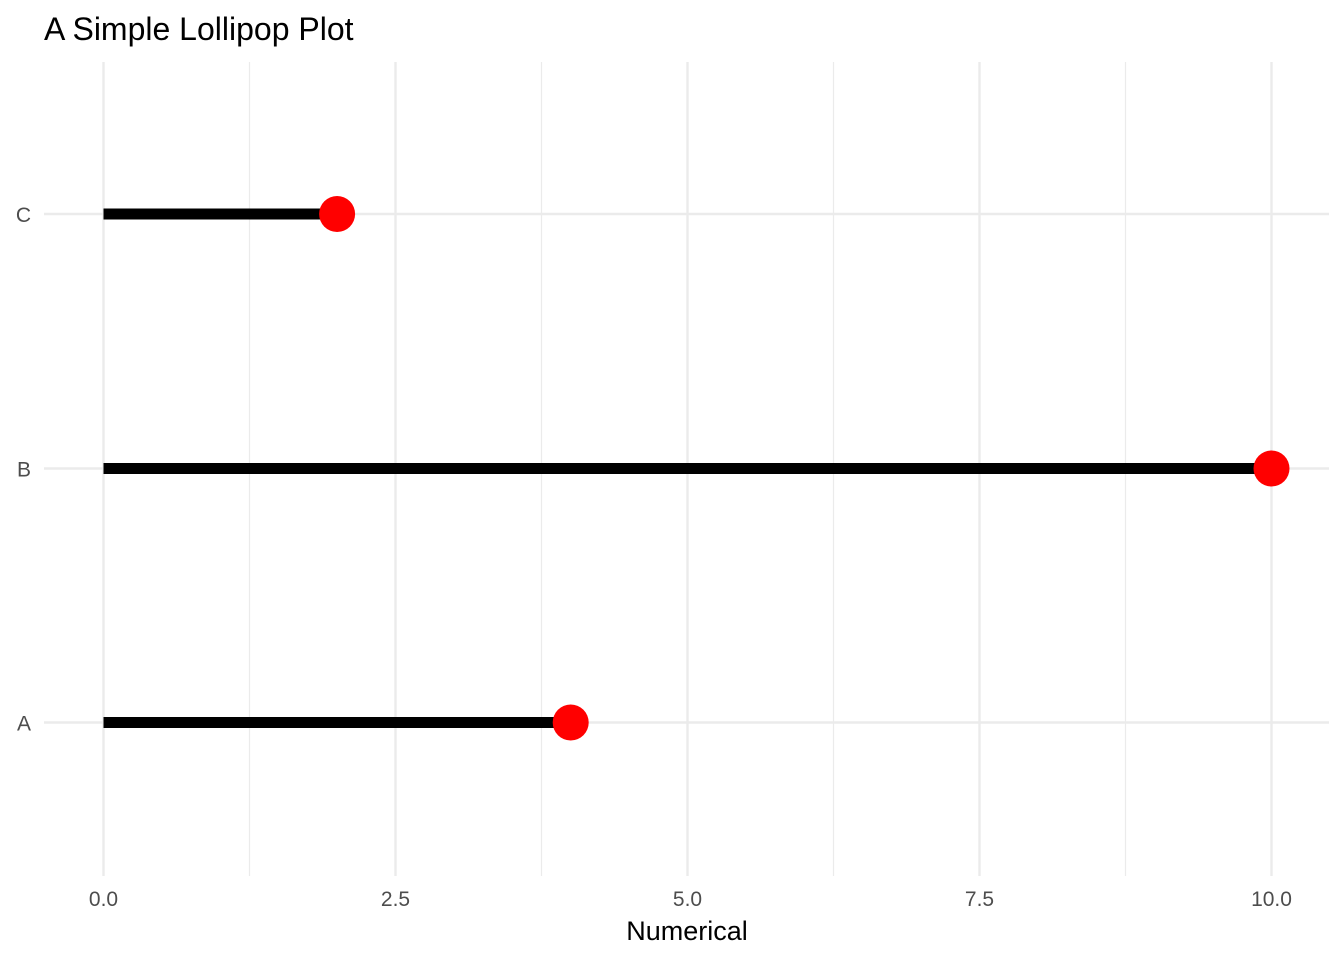  I want to click on y-tick-label-b: B, so click(24, 470).